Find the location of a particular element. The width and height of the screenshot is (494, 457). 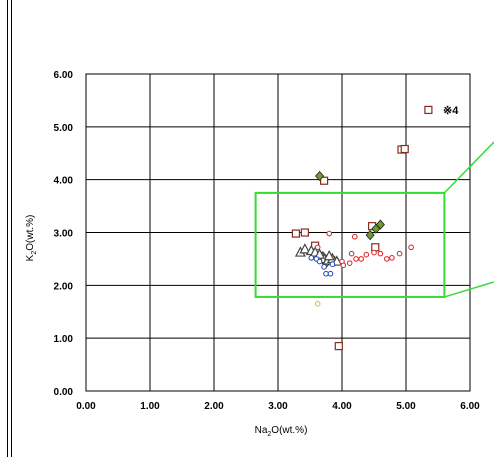

y-tick-label: 3.00 is located at coordinates (64, 234).